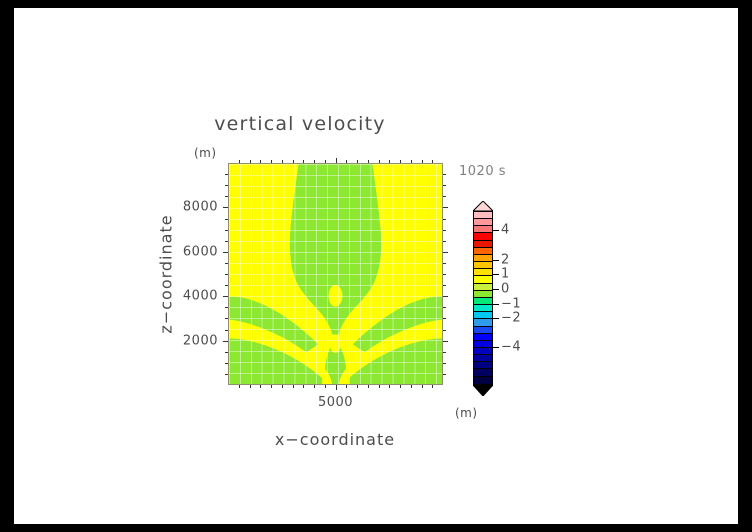  I want to click on colorbar-cap-top-icon, so click(483, 206).